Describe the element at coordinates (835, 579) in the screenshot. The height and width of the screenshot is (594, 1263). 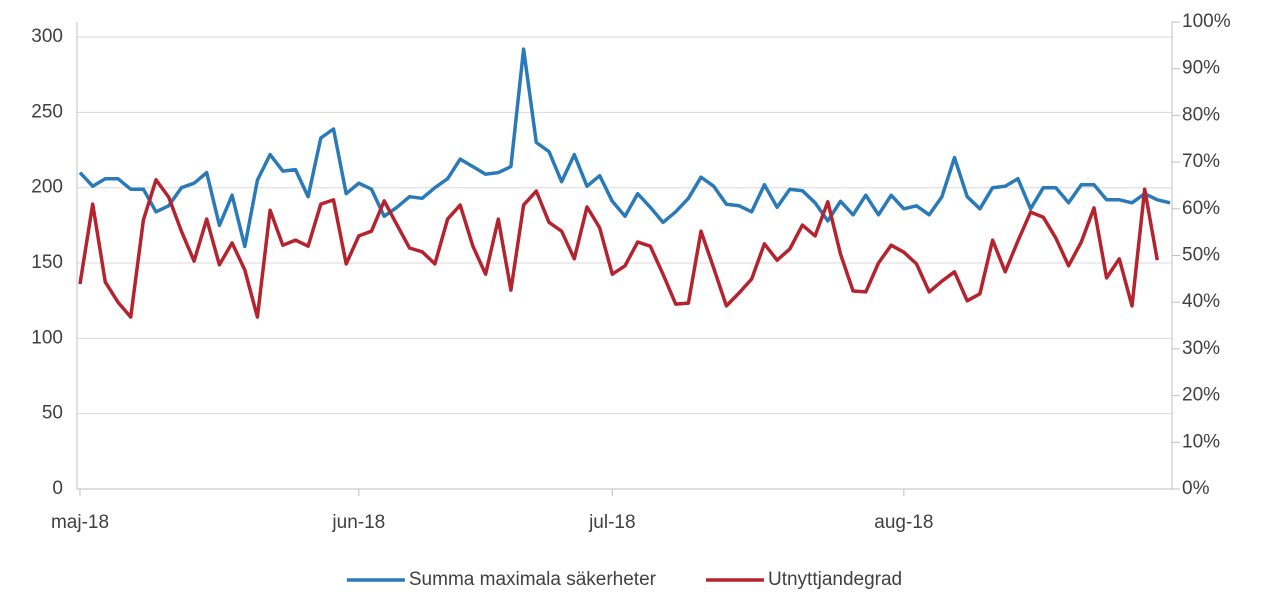
I see `legend-label: Utnyttjandegrad` at that location.